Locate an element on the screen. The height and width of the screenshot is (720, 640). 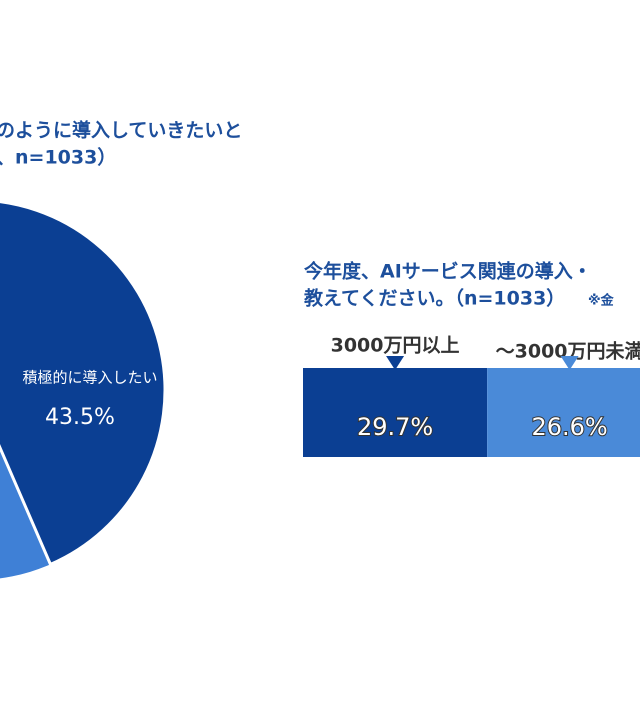
slice-value: 43.5% is located at coordinates (80, 417).